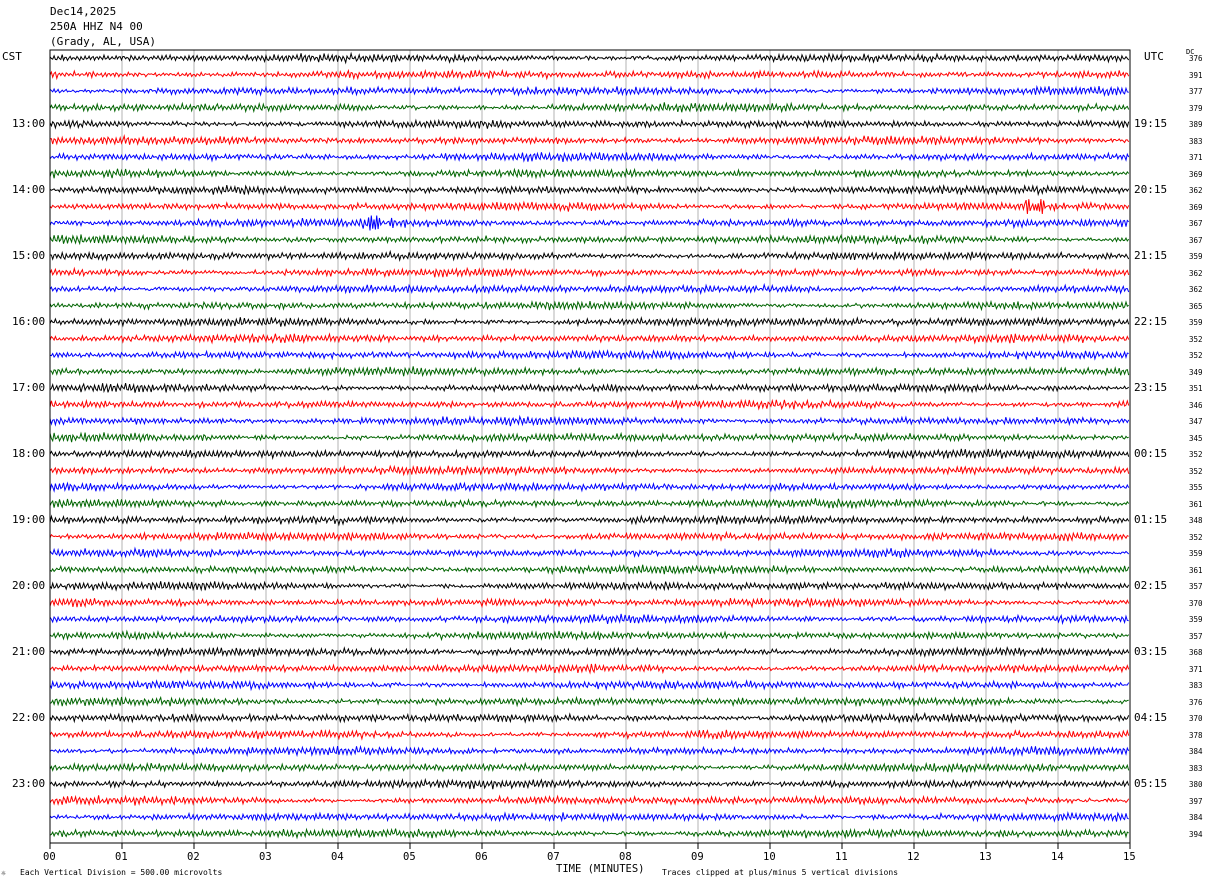 The height and width of the screenshot is (886, 1210). Describe the element at coordinates (1151, 189) in the screenshot. I see `utc-hour-label: 20:15` at that location.